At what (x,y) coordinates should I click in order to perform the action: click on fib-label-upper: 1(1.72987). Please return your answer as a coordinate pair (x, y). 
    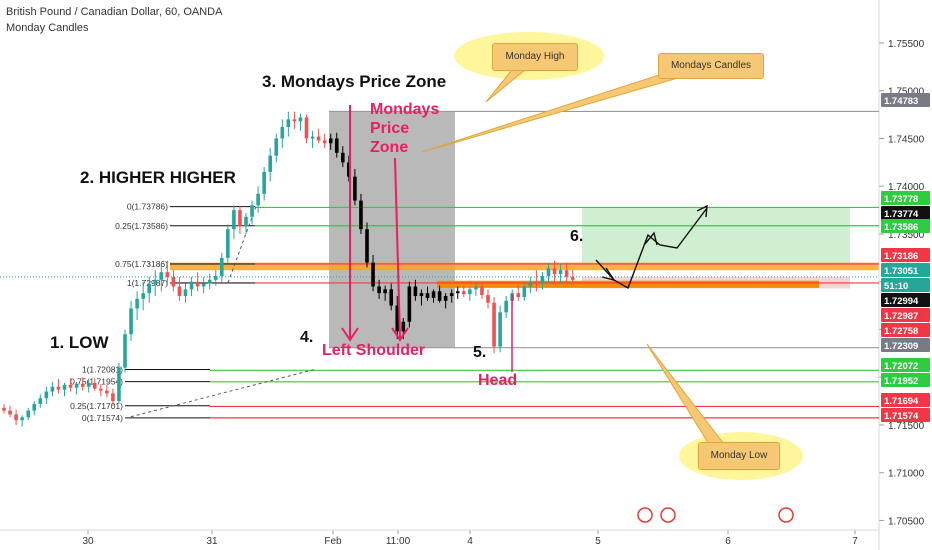
    Looking at the image, I should click on (147, 283).